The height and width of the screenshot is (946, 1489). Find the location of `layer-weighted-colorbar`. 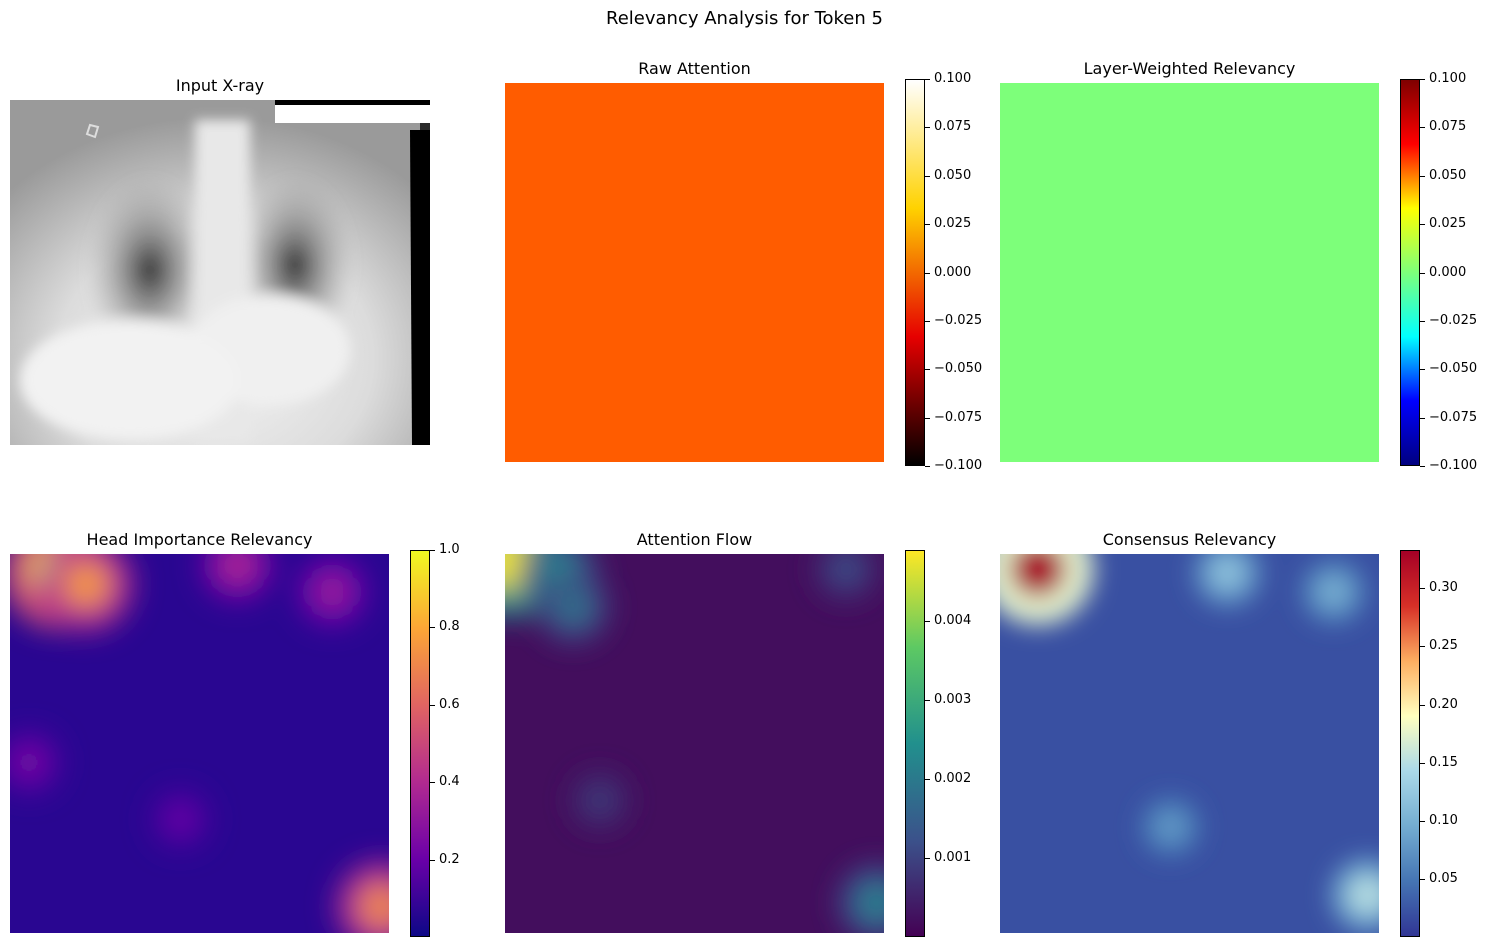

layer-weighted-colorbar is located at coordinates (1410, 272).